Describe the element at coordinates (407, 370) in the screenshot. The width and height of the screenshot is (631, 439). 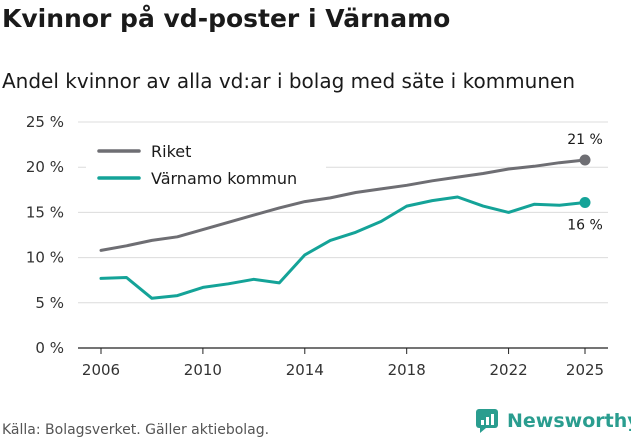
I see `x-tick-label: 2018` at that location.